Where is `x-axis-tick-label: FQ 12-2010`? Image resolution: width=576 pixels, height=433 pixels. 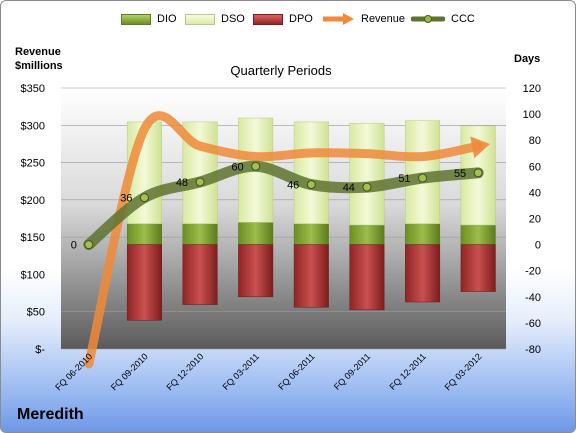 x-axis-tick-label: FQ 12-2010 is located at coordinates (184, 371).